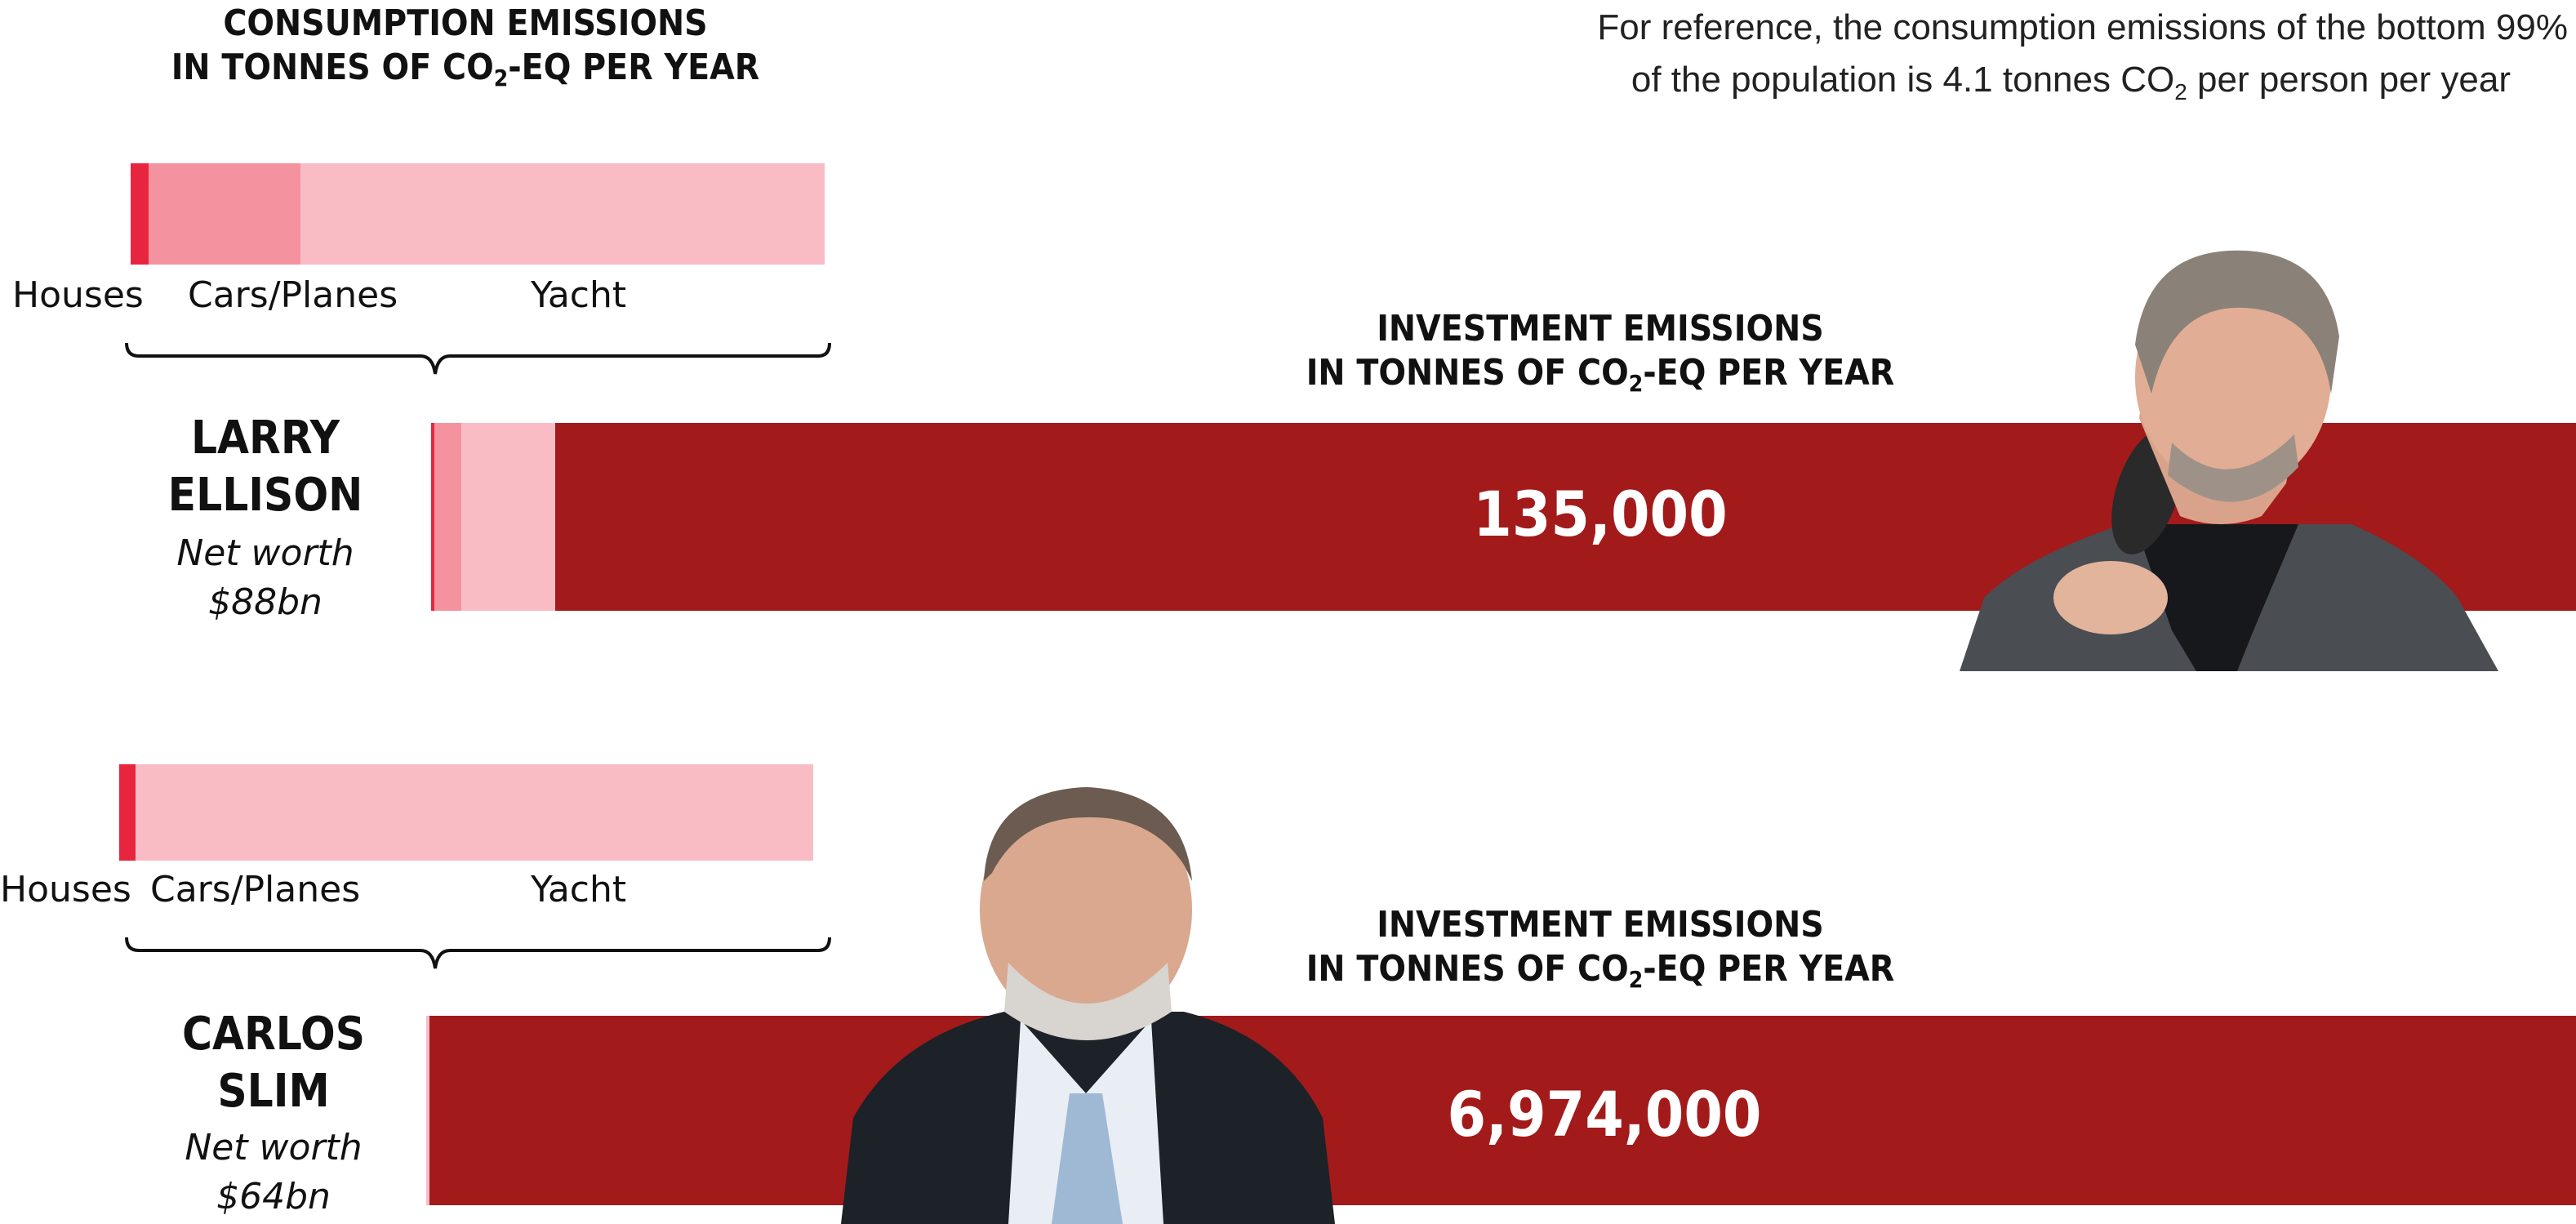 This screenshot has height=1224, width=2576. I want to click on net-worth: Net worth $64bn, so click(274, 1172).